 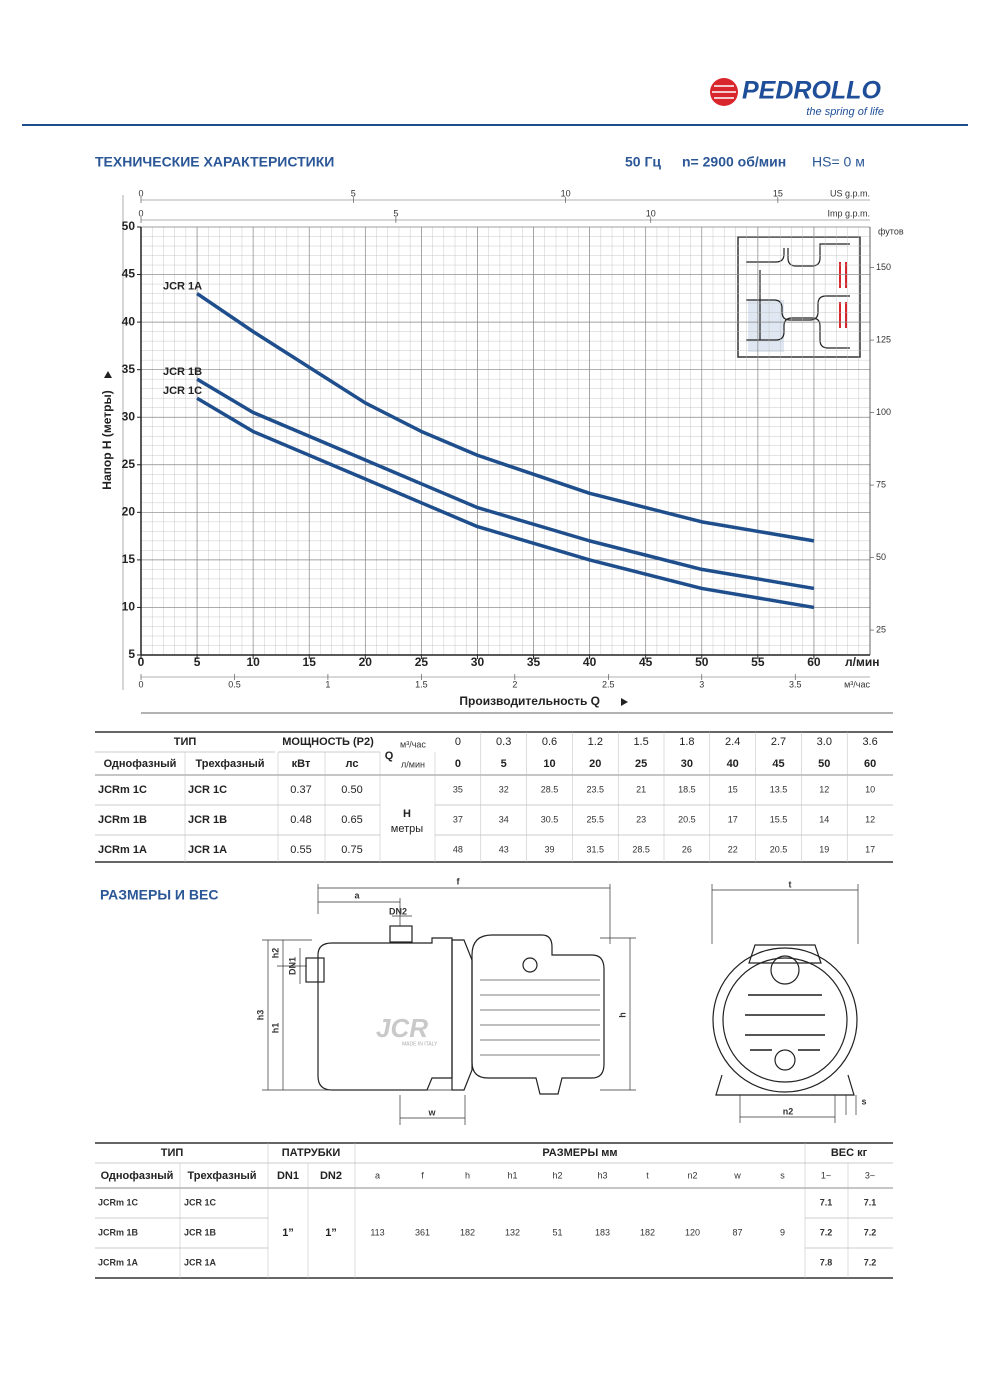 What do you see at coordinates (838, 162) in the screenshot?
I see `suction: HS= 0 м` at bounding box center [838, 162].